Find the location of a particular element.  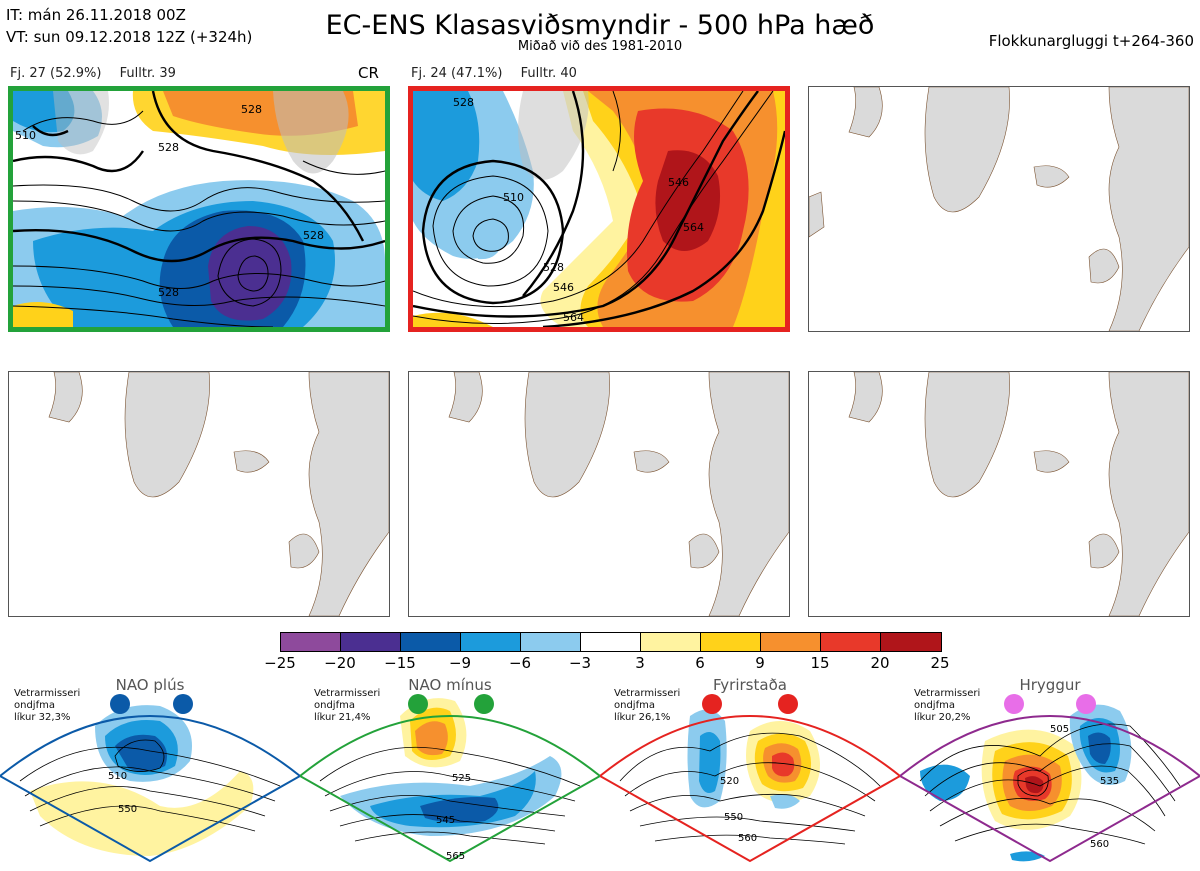

colorbar-tick: −6 is located at coordinates (520, 663).